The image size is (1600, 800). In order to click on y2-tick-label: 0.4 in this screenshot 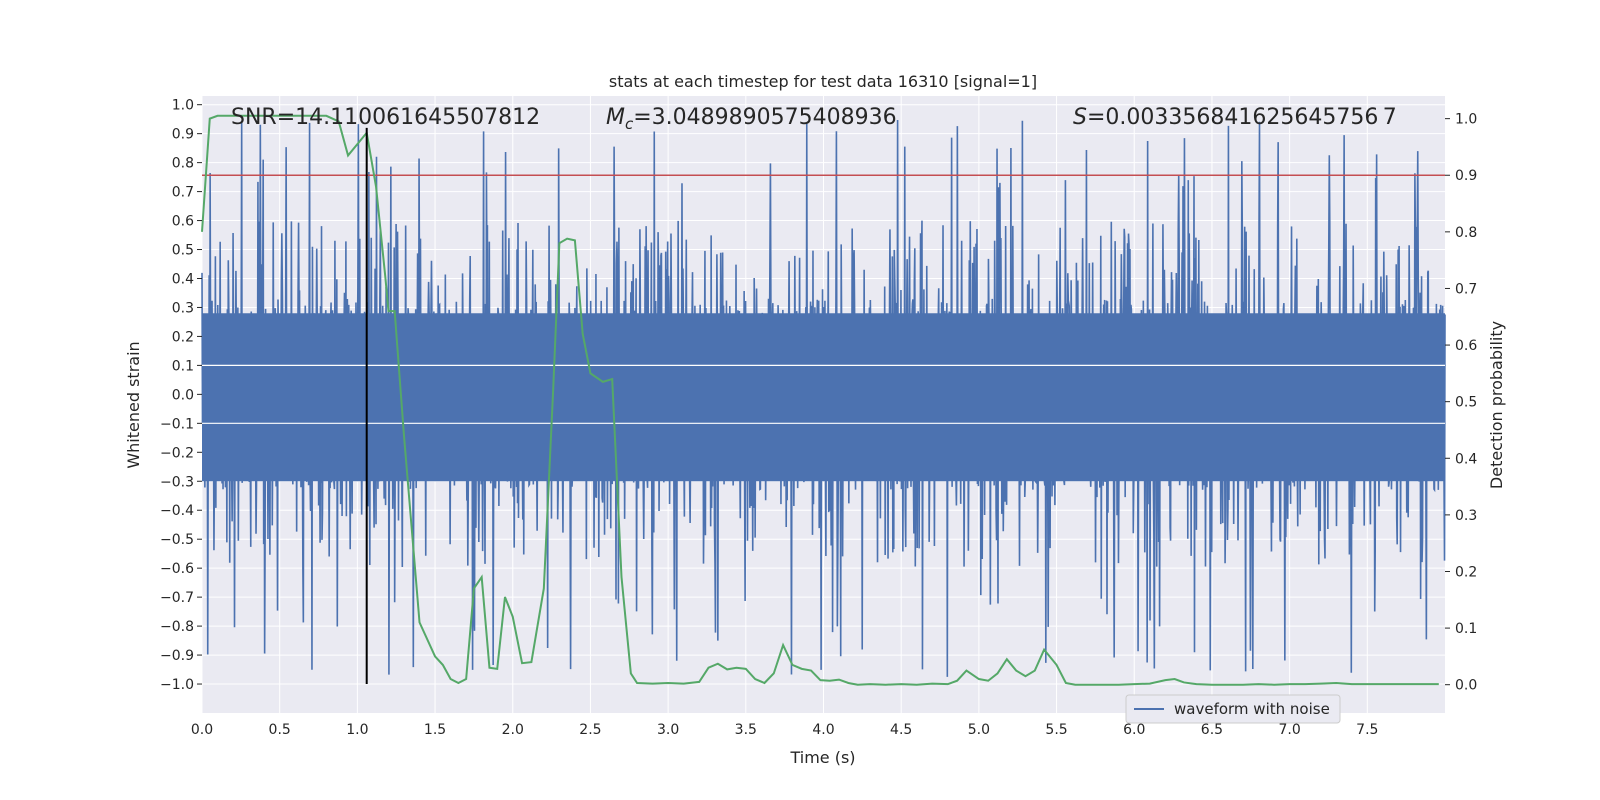, I will do `click(1466, 459)`.